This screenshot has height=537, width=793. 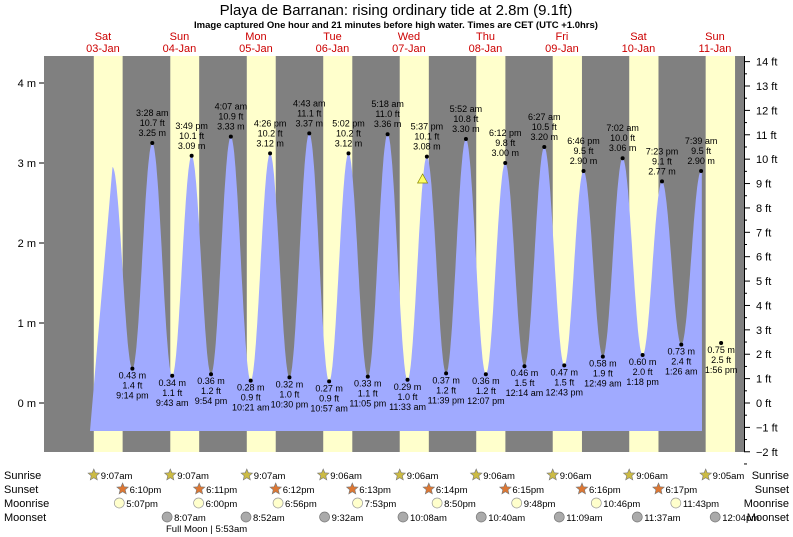 I want to click on left-tick-label: 3 m, so click(x=27, y=164).